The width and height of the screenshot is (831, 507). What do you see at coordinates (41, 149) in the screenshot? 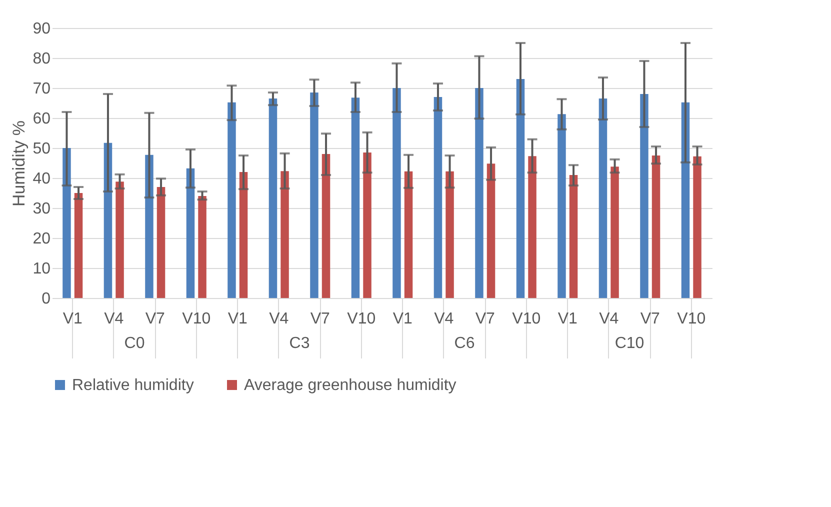
I see `y-tick-label: 50` at bounding box center [41, 149].